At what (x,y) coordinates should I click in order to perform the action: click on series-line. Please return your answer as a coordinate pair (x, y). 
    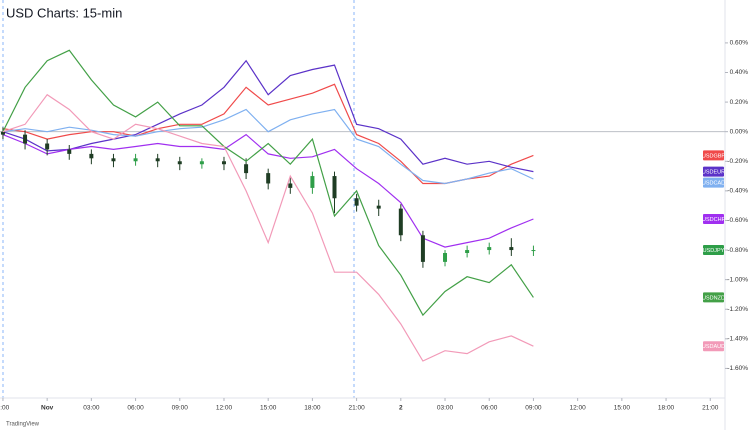
    Looking at the image, I should click on (268, 146).